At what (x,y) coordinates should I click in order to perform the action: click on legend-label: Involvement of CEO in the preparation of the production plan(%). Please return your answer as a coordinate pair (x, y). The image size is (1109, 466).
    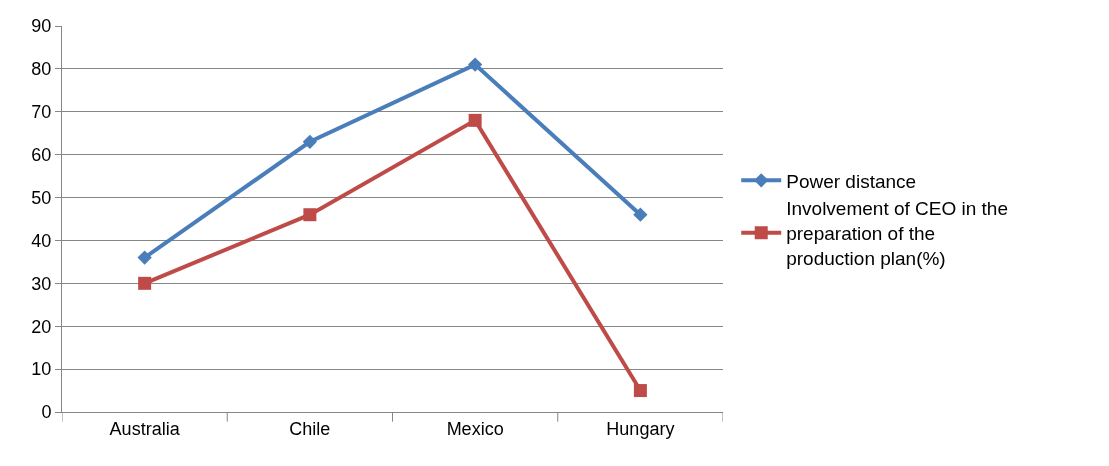
    Looking at the image, I should click on (897, 233).